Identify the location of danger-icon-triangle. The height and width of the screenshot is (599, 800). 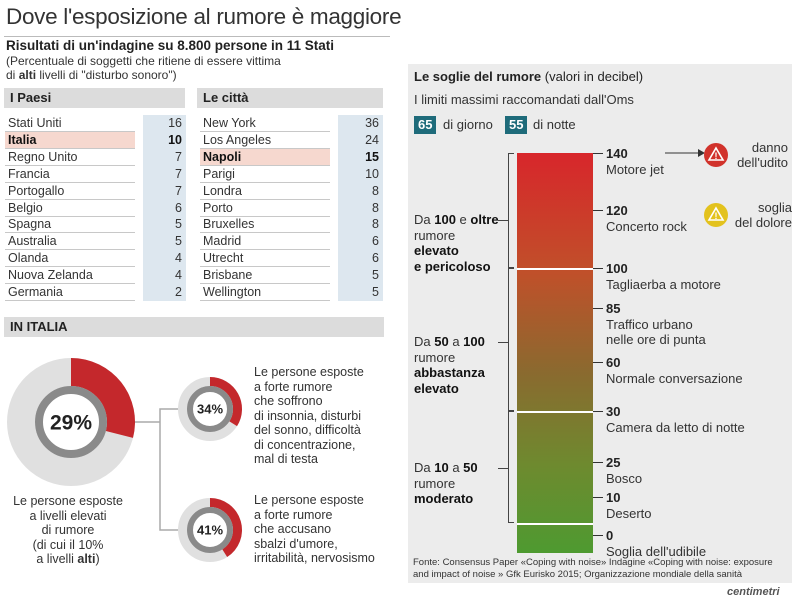
(716, 153).